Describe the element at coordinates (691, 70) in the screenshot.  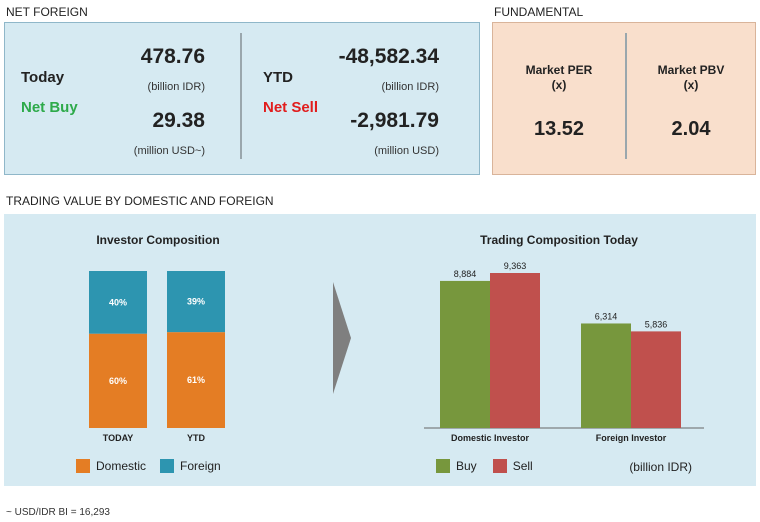
I see `market-pbv-label-line1: Market PBV` at that location.